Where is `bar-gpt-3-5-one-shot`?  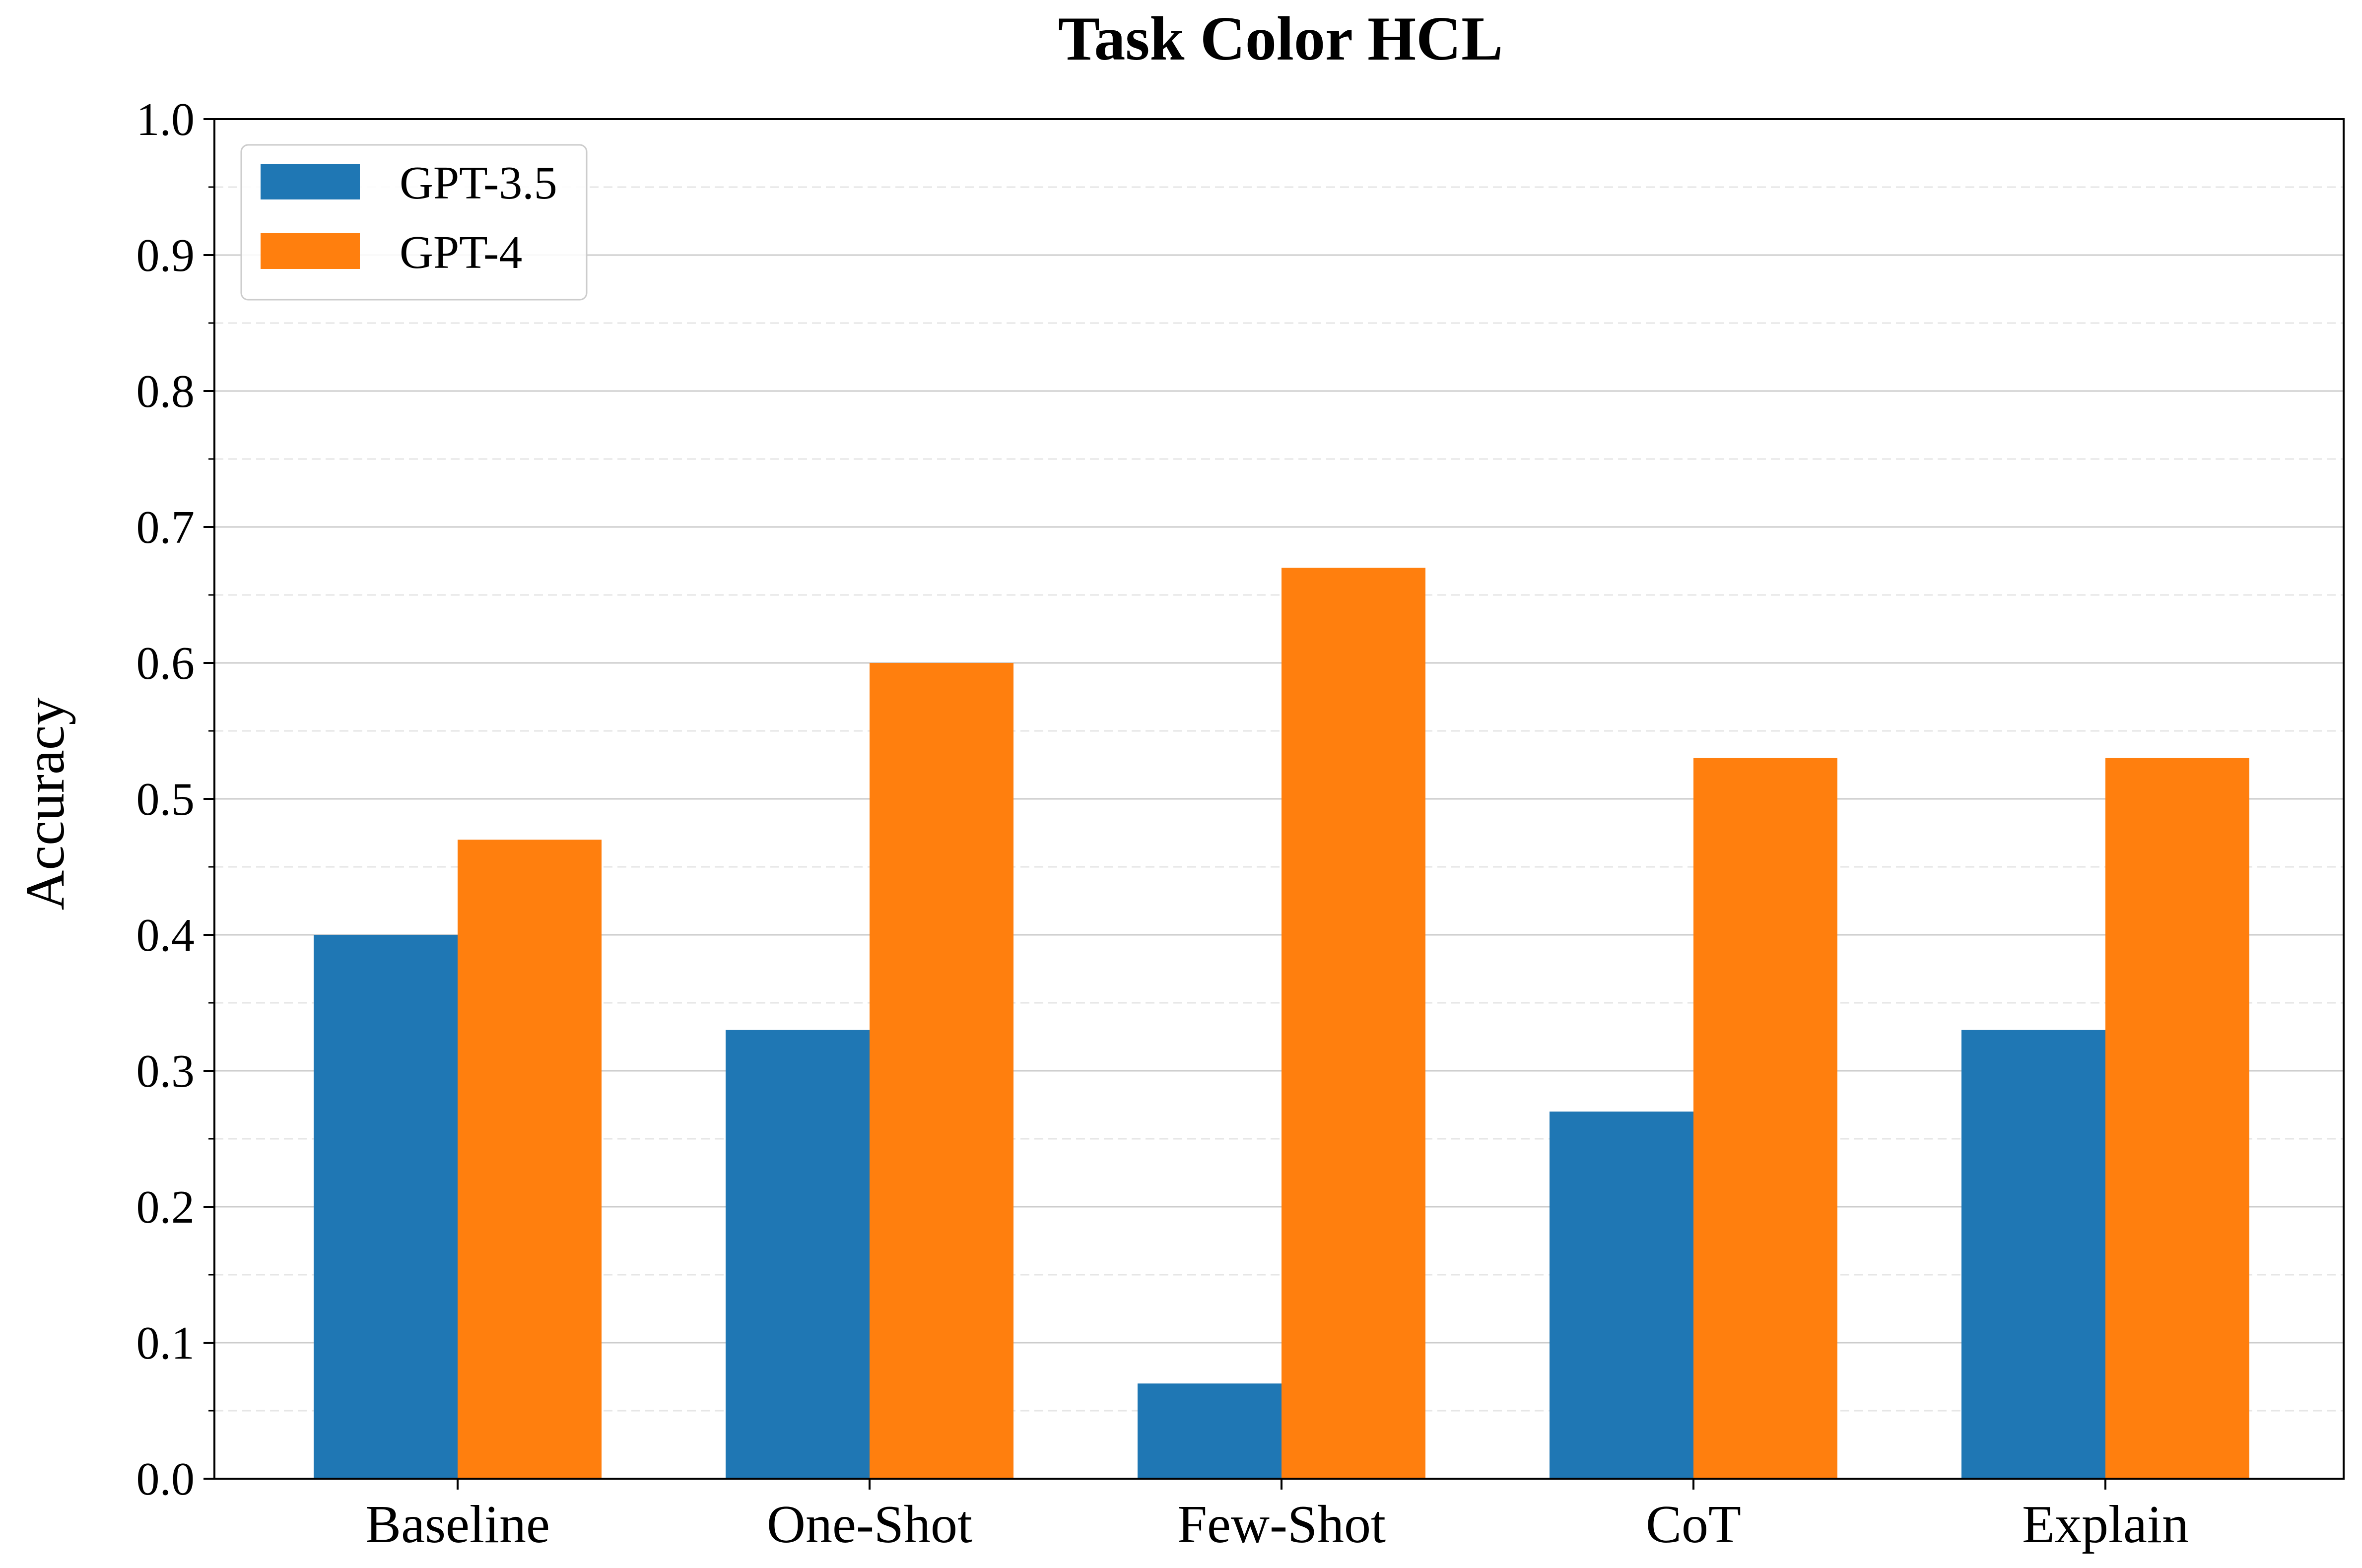
bar-gpt-3-5-one-shot is located at coordinates (798, 1254).